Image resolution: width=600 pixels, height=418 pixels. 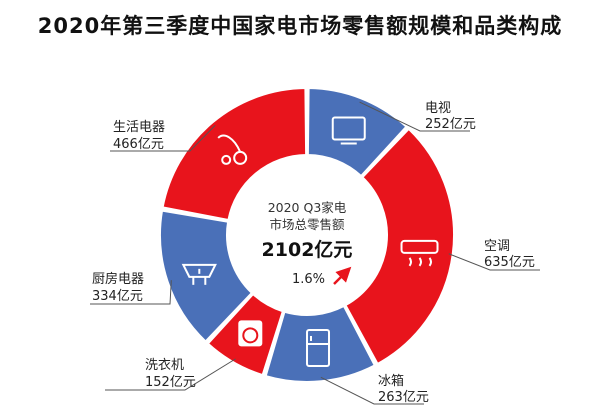 I want to click on category-label-tv: 电视, so click(x=438, y=108).